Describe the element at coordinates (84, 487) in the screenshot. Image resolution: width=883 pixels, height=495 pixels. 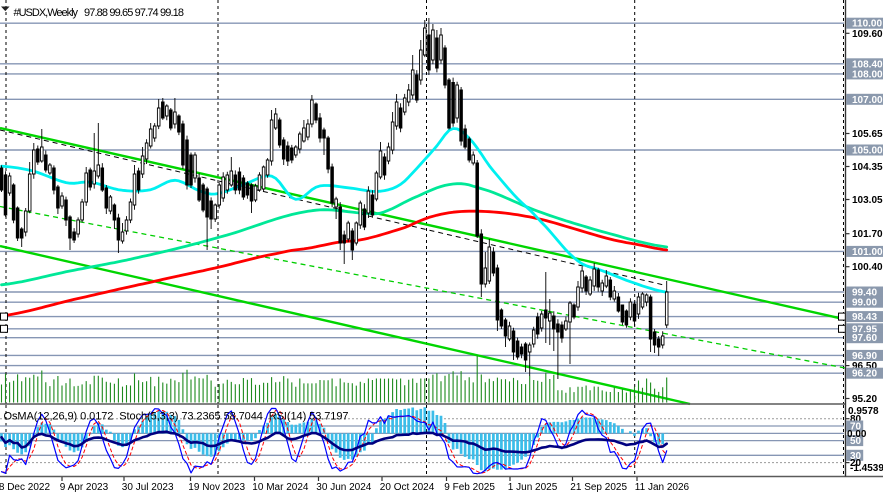
I see `svg-text: 9 Apr 2023` at that location.